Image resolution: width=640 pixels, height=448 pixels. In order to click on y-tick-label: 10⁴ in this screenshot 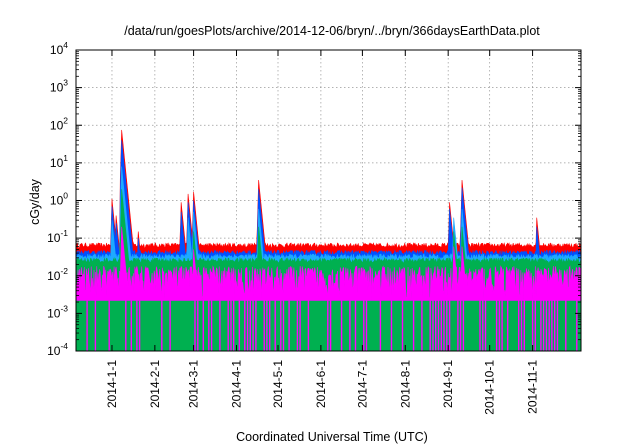, I will do `click(59, 48)`.